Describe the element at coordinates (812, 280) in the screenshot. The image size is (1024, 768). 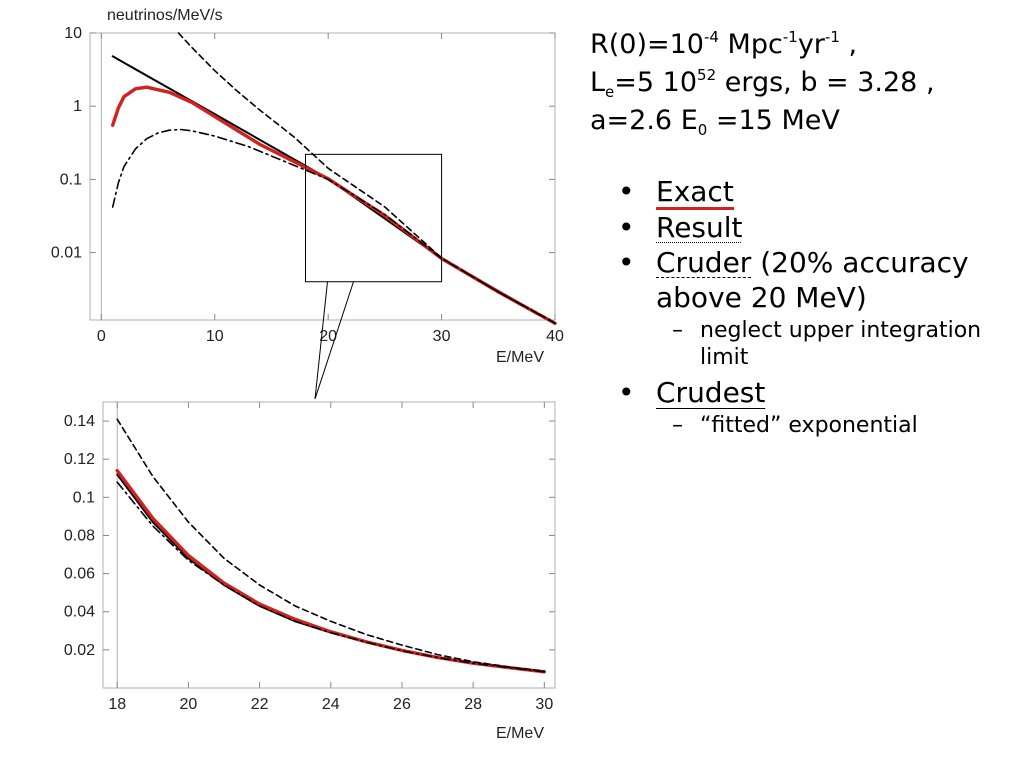
I see `bullet-text-cruder: (20% accuracy above 20 MeV)` at that location.